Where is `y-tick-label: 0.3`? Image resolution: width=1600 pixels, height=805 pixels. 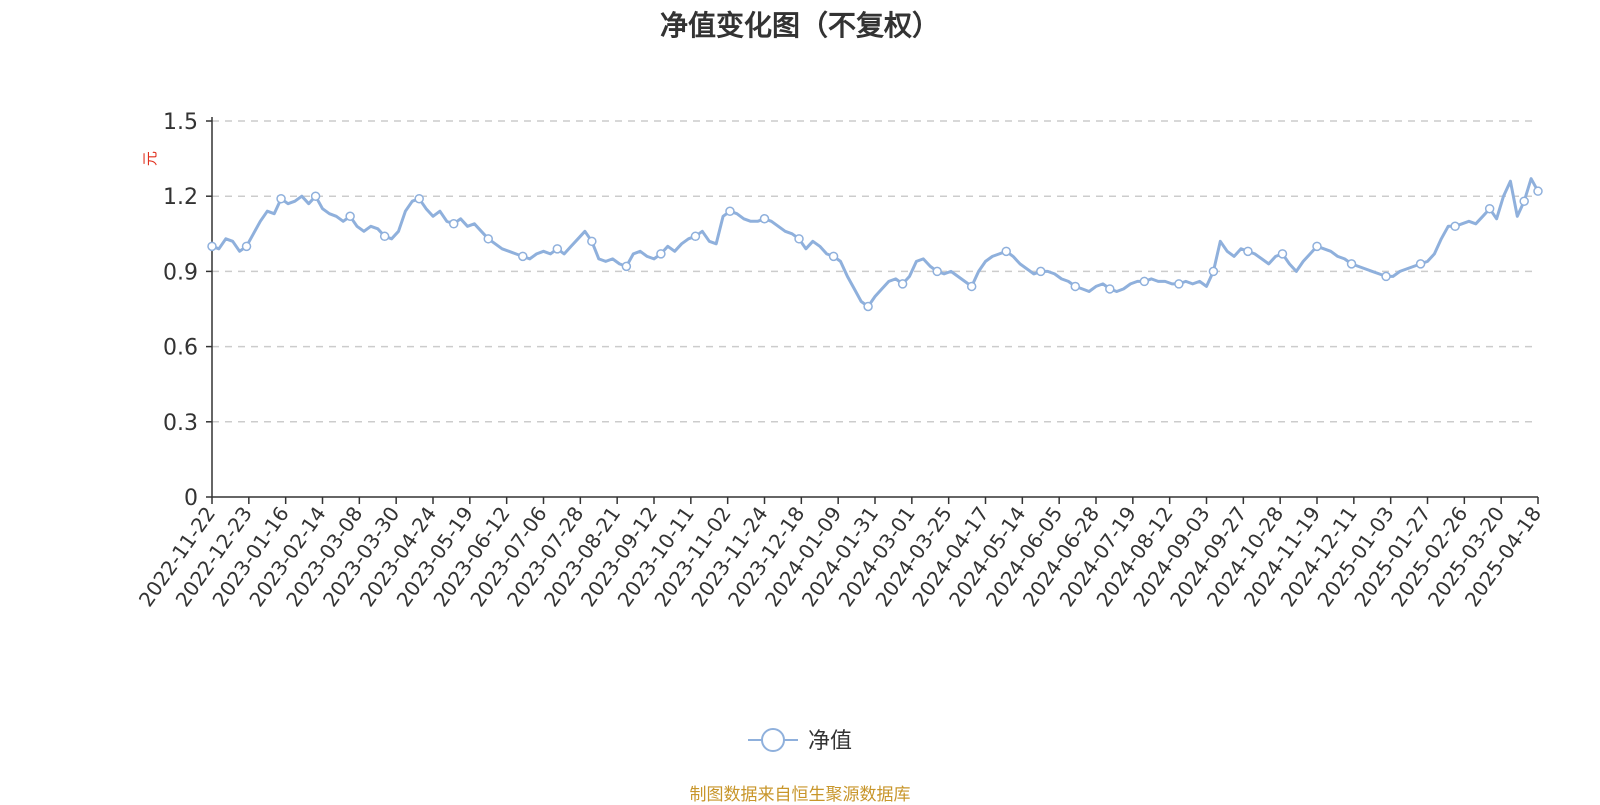
y-tick-label: 0.3 is located at coordinates (180, 423).